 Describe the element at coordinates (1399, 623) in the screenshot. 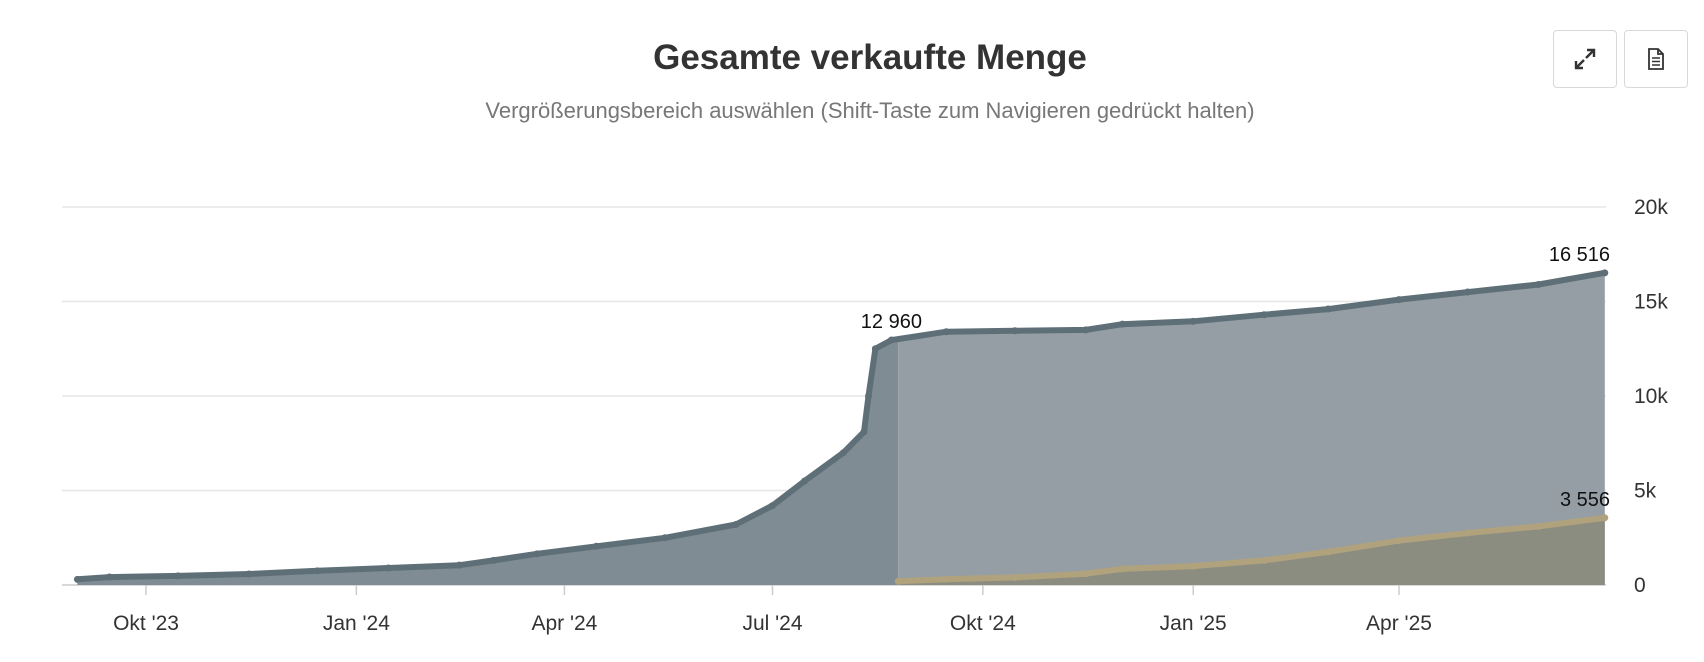

I see `x-tick-label: Apr '25` at that location.